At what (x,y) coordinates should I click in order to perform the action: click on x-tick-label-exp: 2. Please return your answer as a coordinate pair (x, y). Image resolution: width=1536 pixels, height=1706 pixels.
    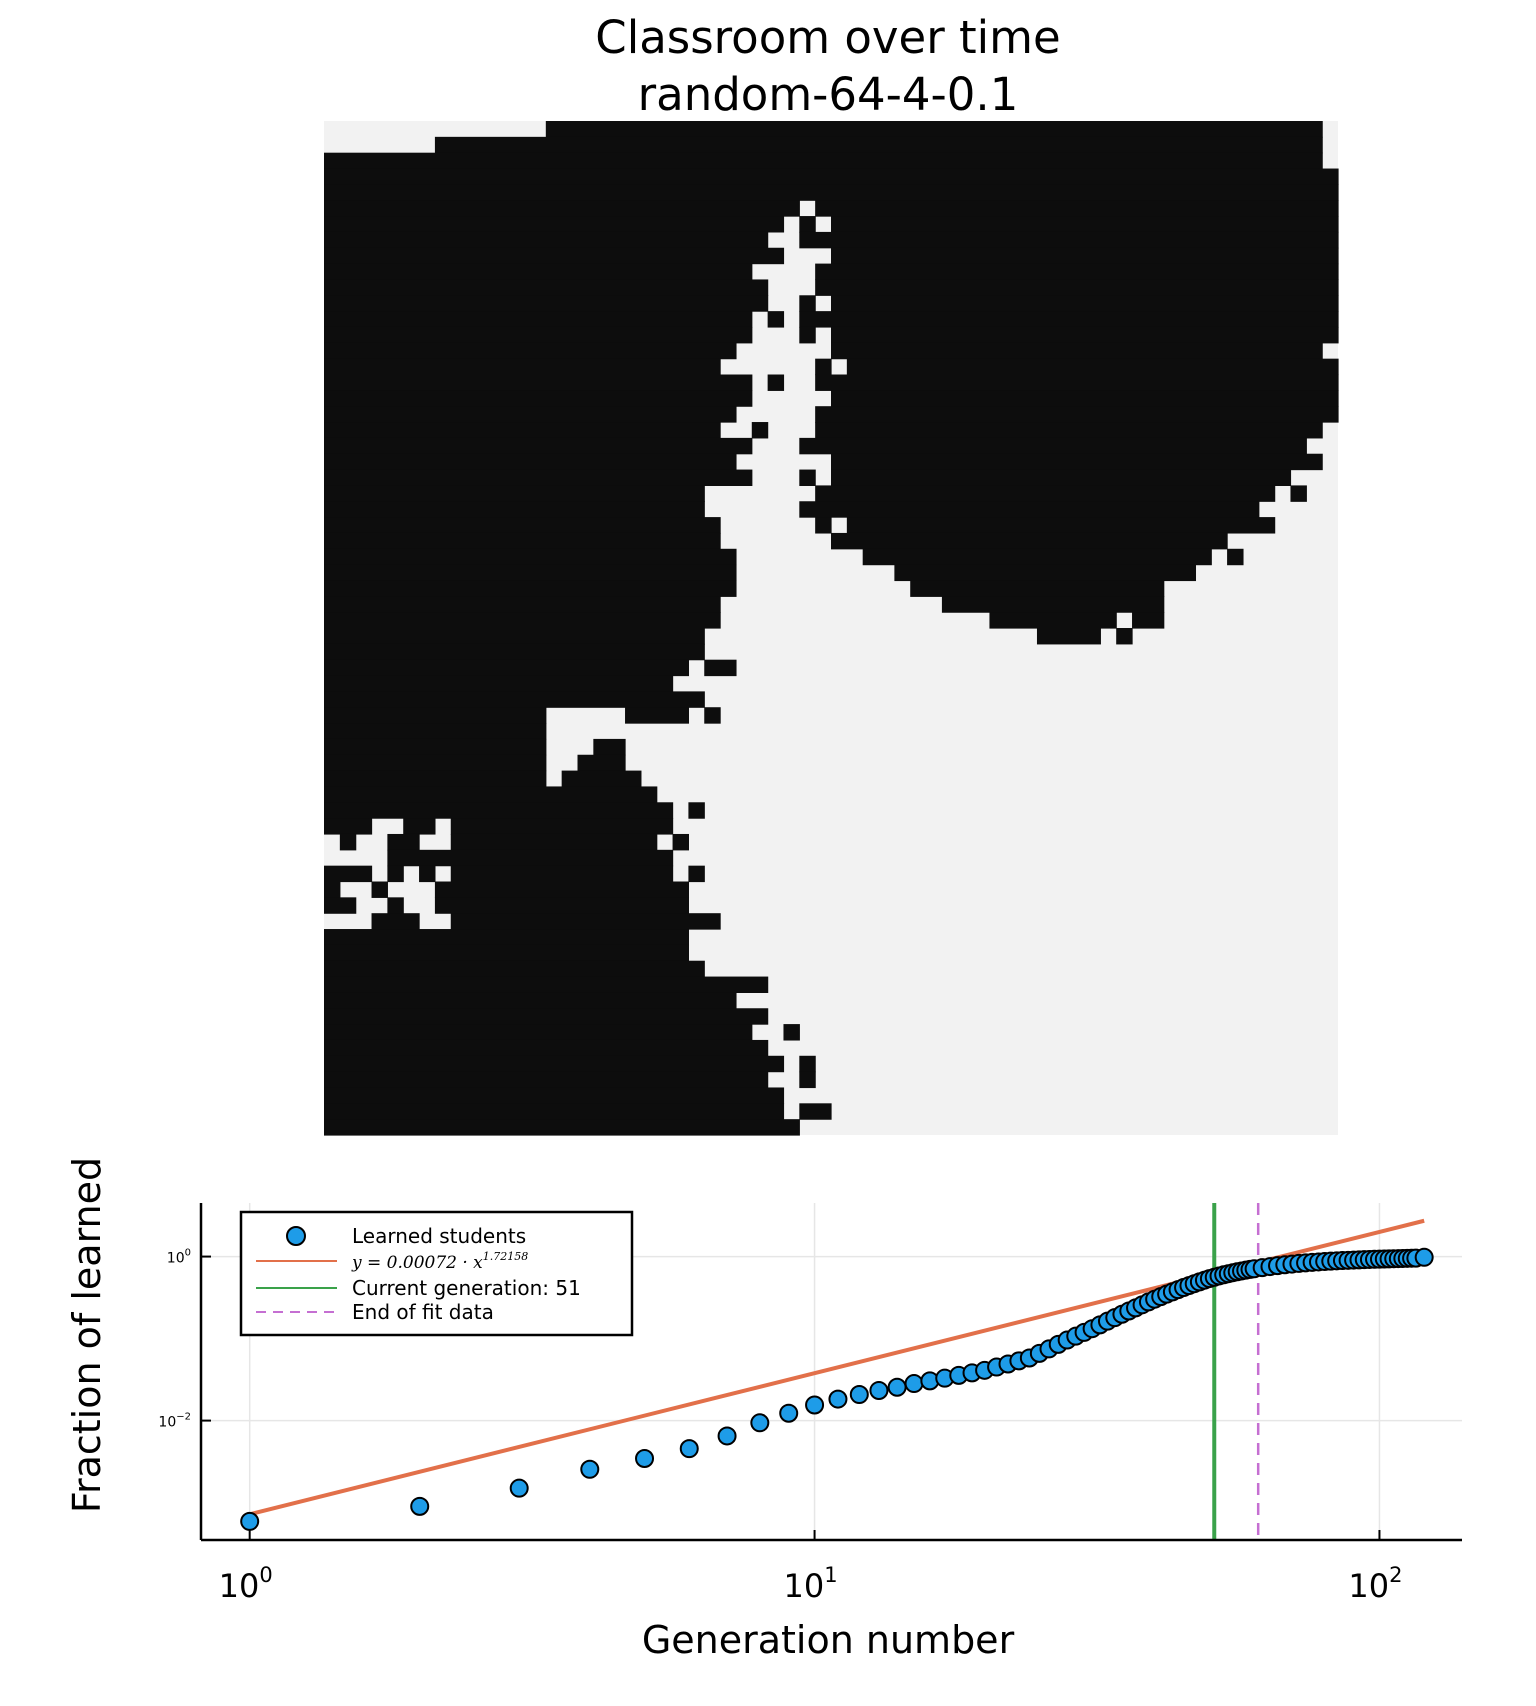
    Looking at the image, I should click on (1395, 1575).